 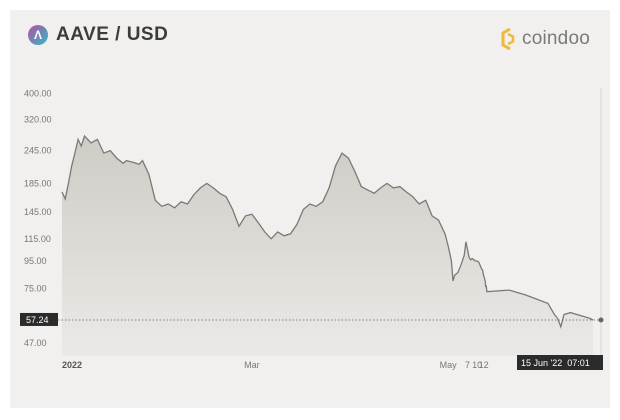 I want to click on brand-logo: coindoo, so click(x=545, y=39).